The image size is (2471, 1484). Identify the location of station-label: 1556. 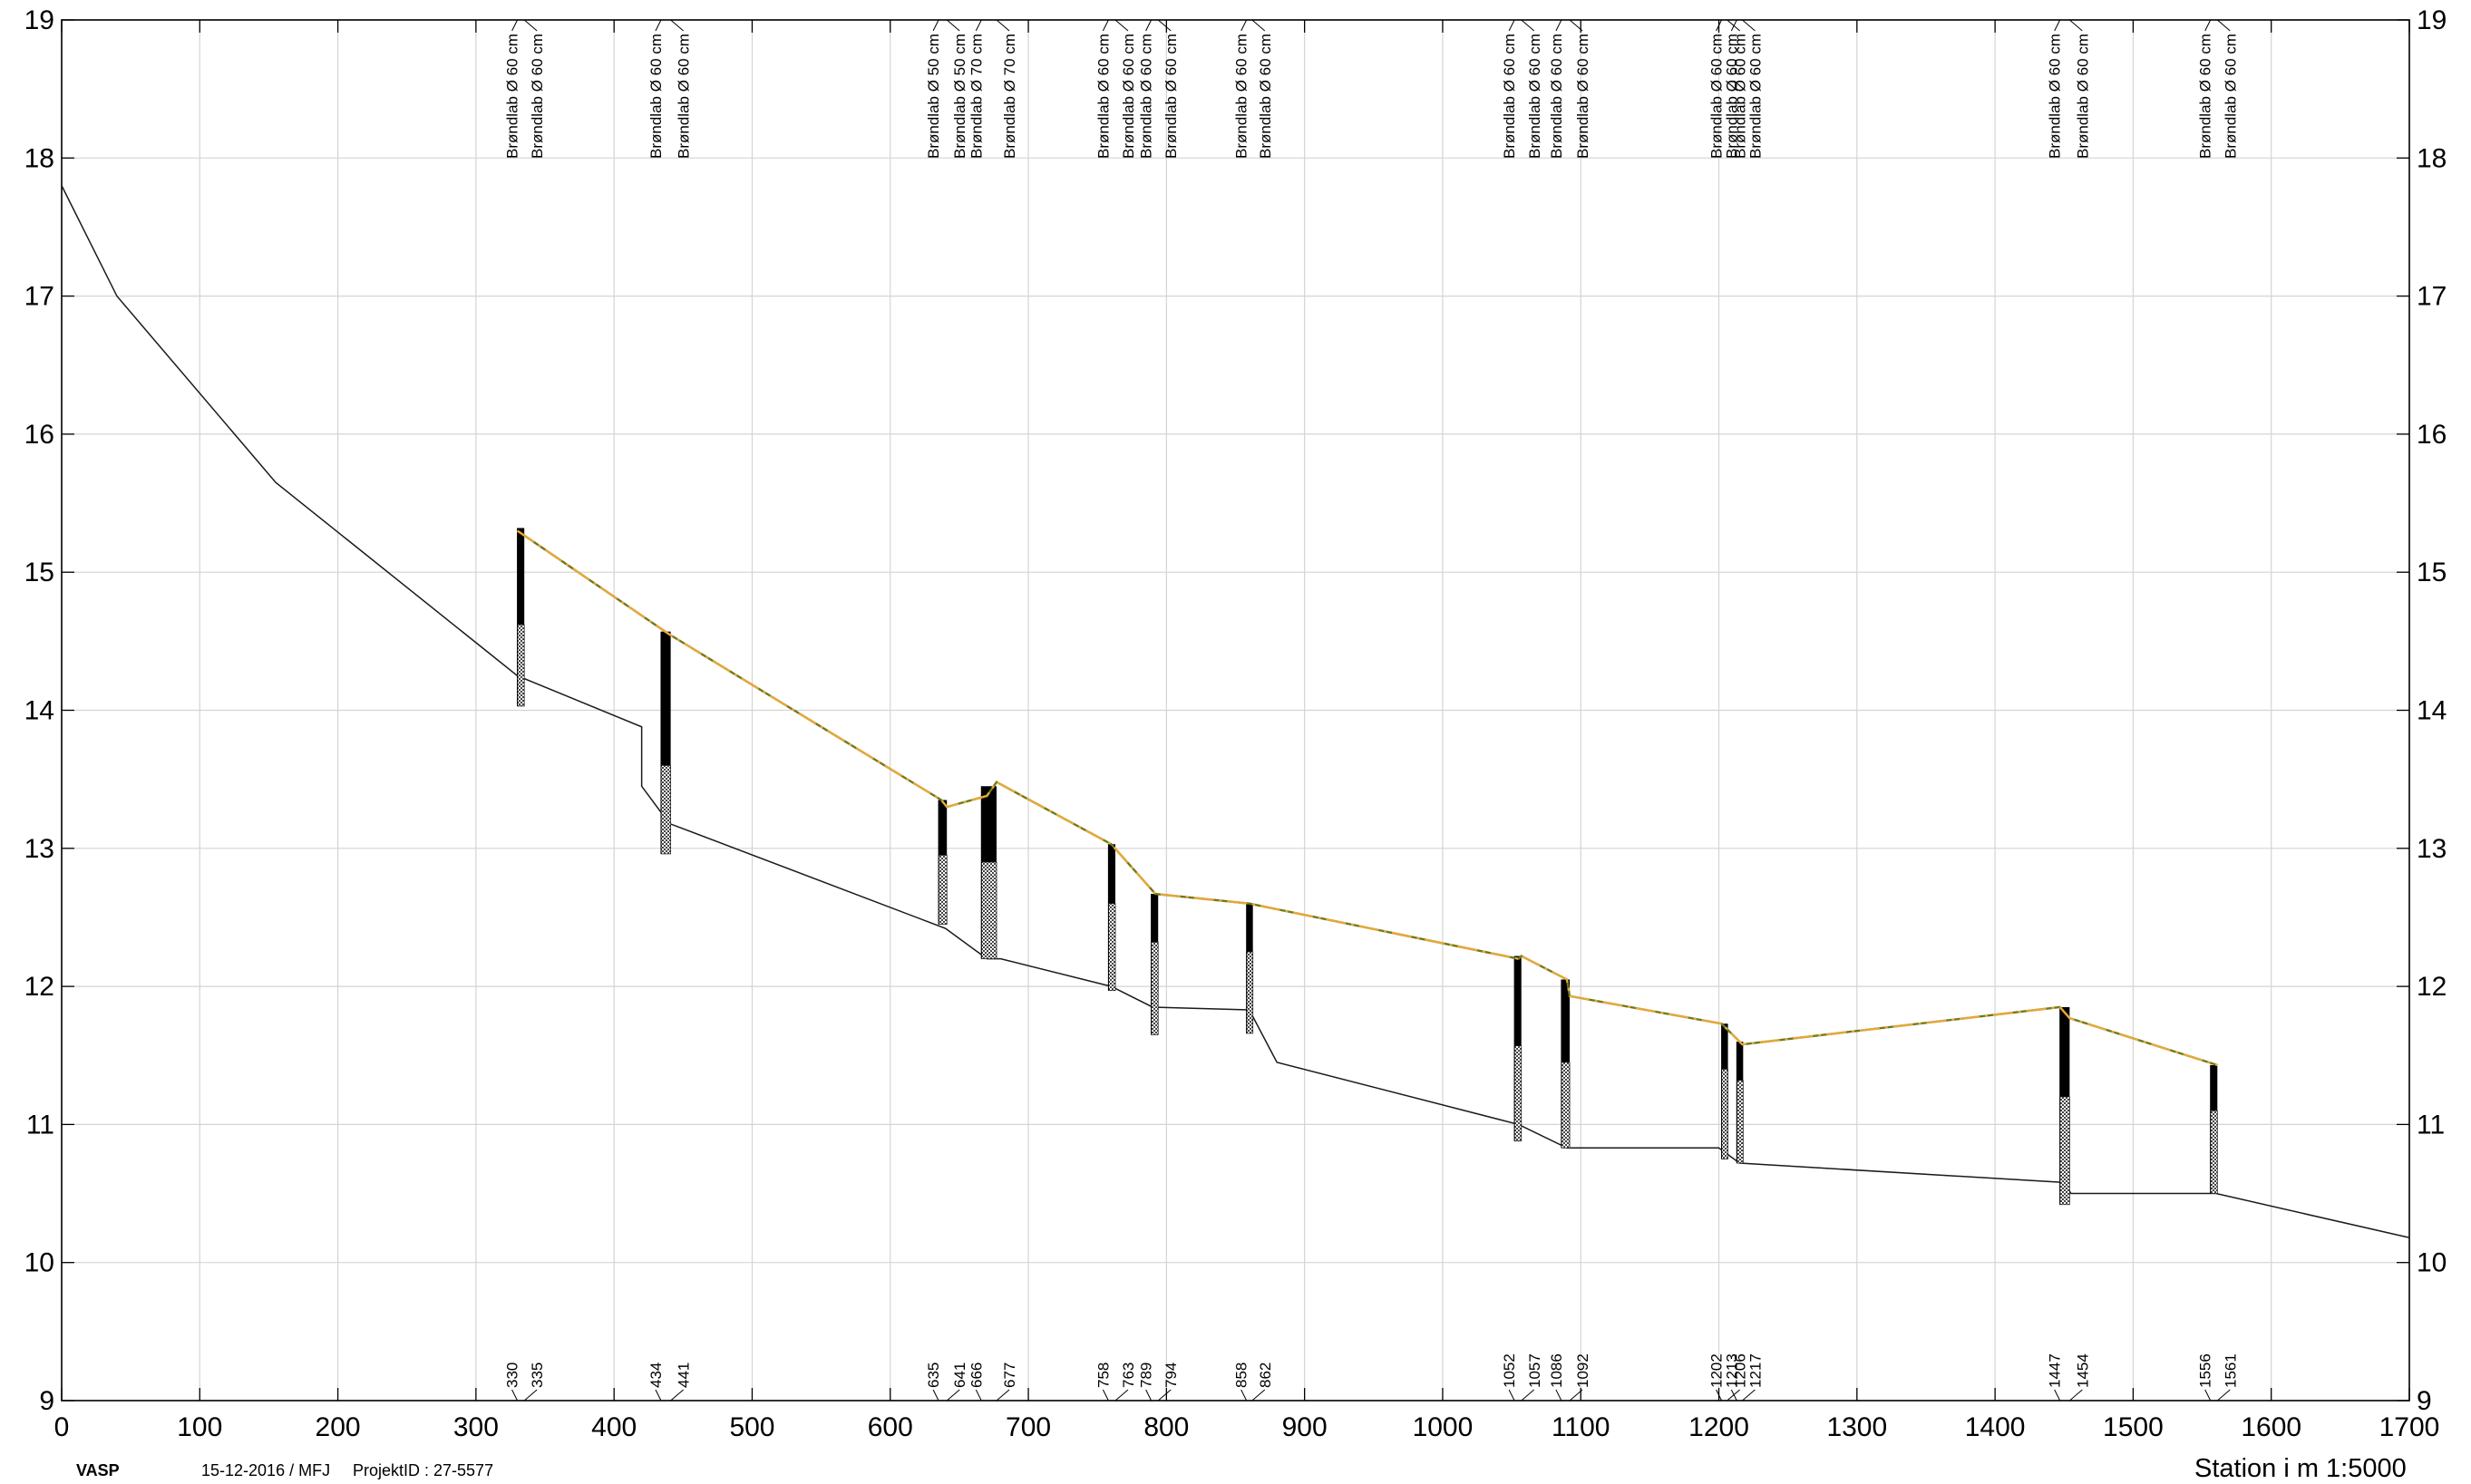
(2205, 1370).